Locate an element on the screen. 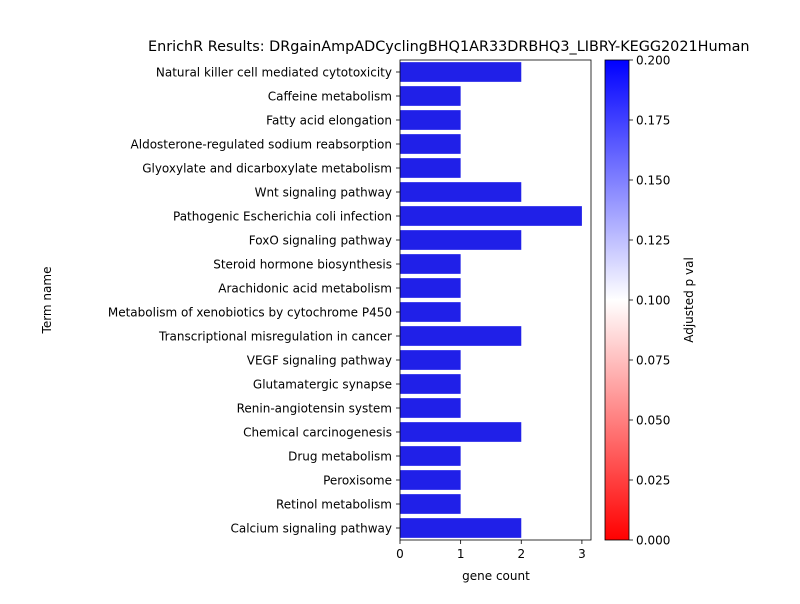 The width and height of the screenshot is (800, 604). colorbar-tick-label: 0.050 is located at coordinates (653, 421).